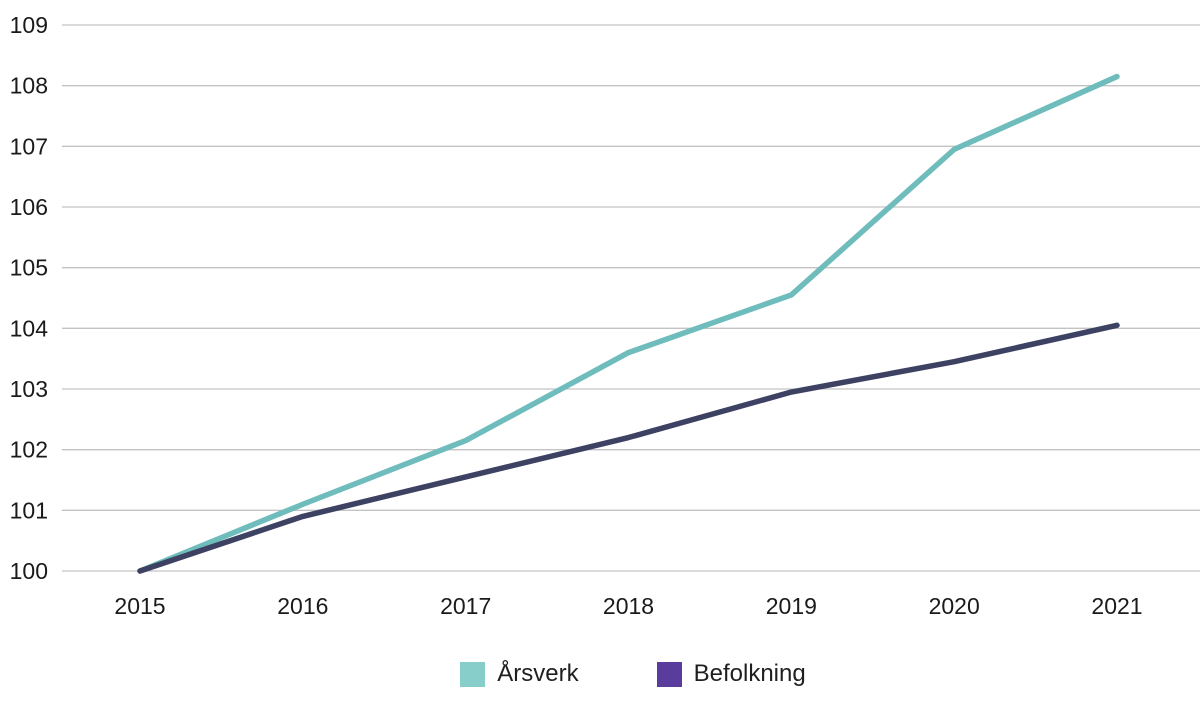 Image resolution: width=1200 pixels, height=708 pixels. What do you see at coordinates (616, 674) in the screenshot?
I see `legend: Årsverk Befolkning` at bounding box center [616, 674].